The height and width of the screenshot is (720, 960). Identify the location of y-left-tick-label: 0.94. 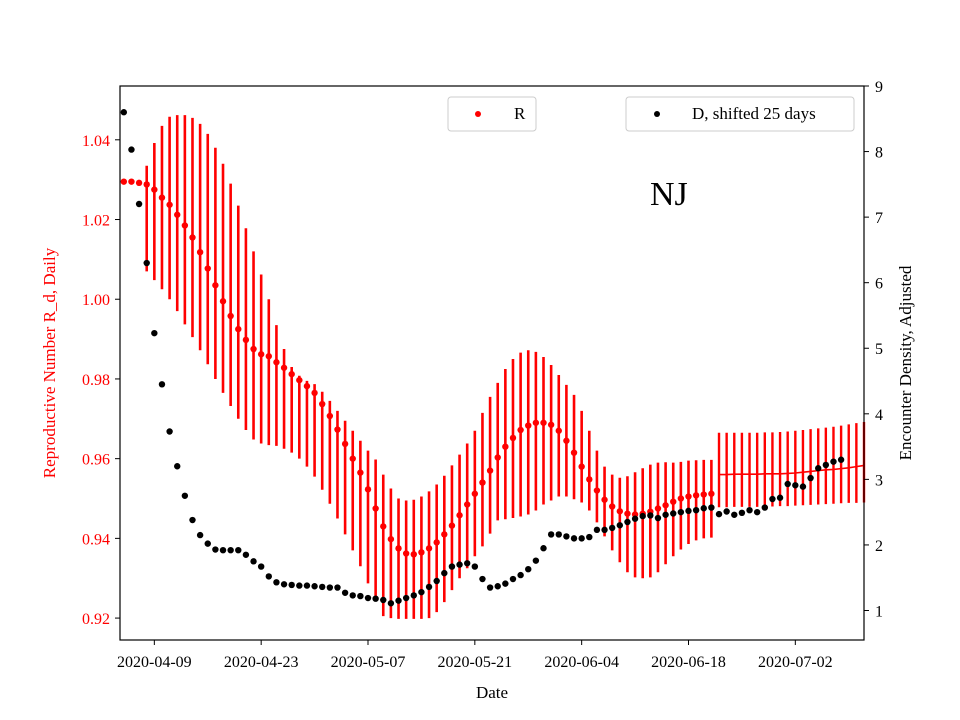
(96, 539).